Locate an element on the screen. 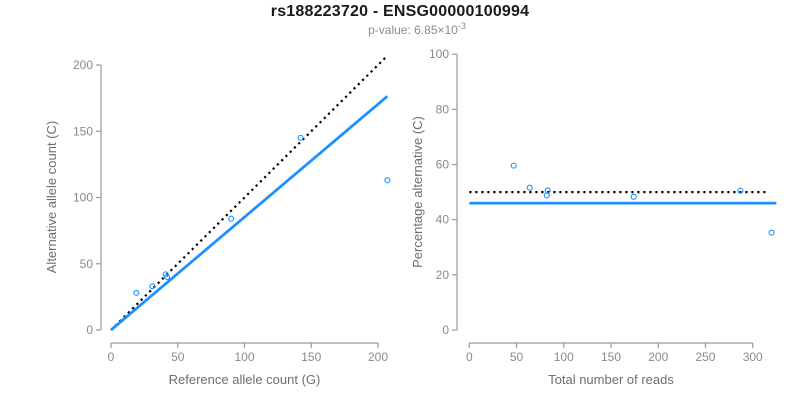  right-plot-y-tick-label: 40 is located at coordinates (443, 220).